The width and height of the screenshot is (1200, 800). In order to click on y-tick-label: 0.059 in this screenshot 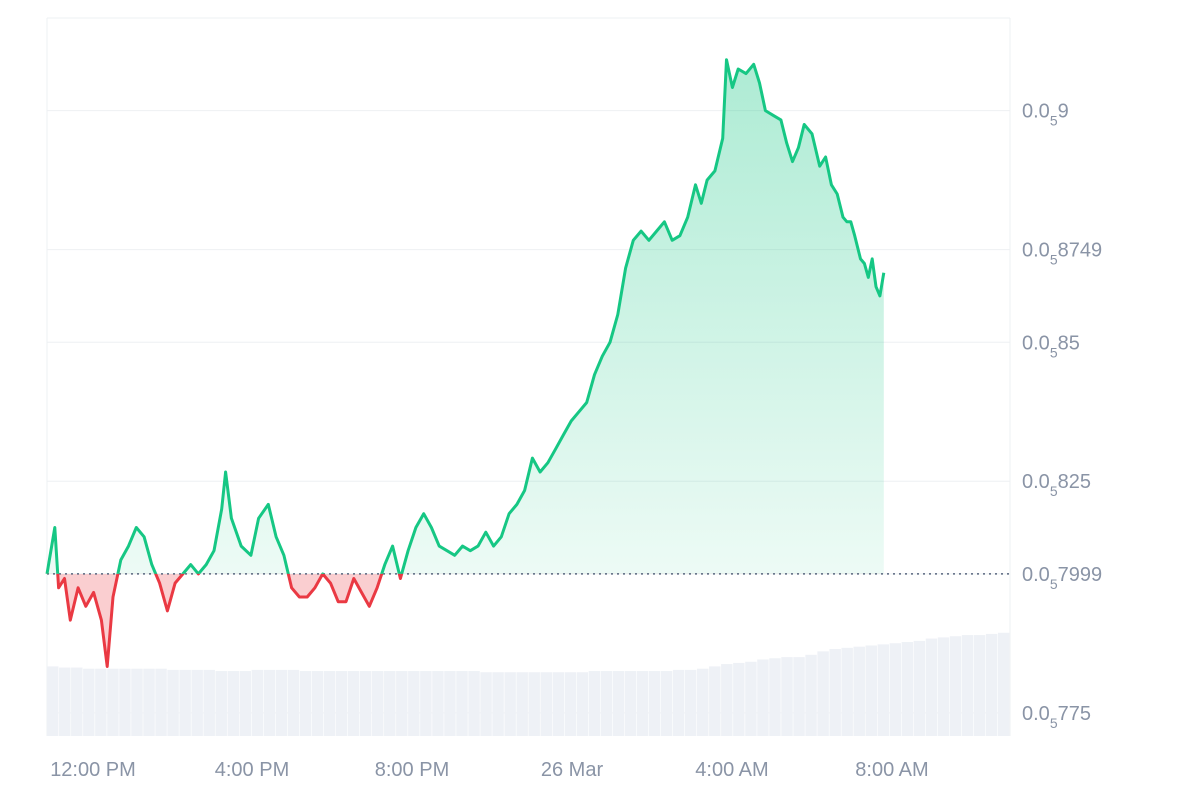, I will do `click(1045, 115)`.